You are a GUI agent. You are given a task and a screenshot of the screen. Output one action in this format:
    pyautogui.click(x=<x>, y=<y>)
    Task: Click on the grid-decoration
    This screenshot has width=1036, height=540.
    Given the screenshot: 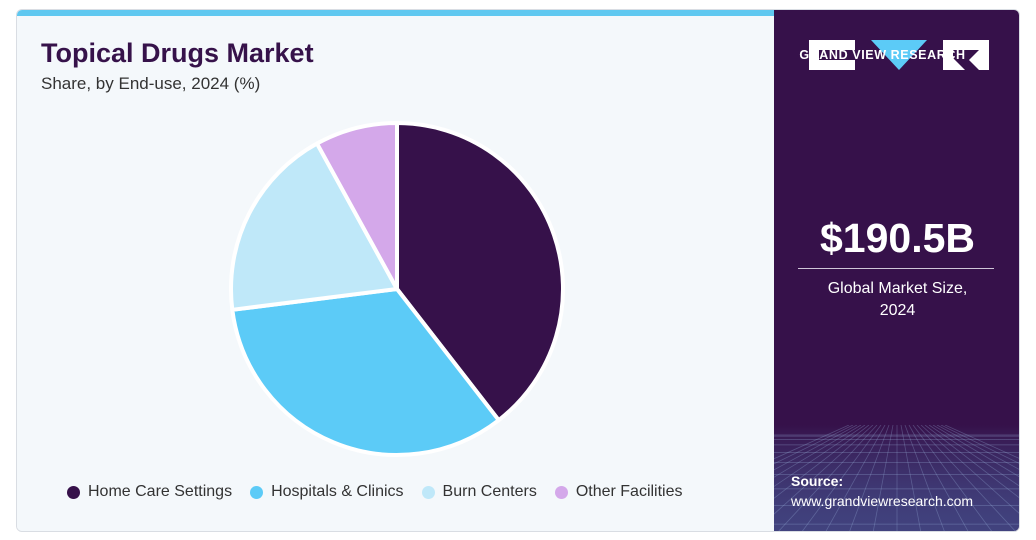 What is the action you would take?
    pyautogui.click(x=896, y=478)
    